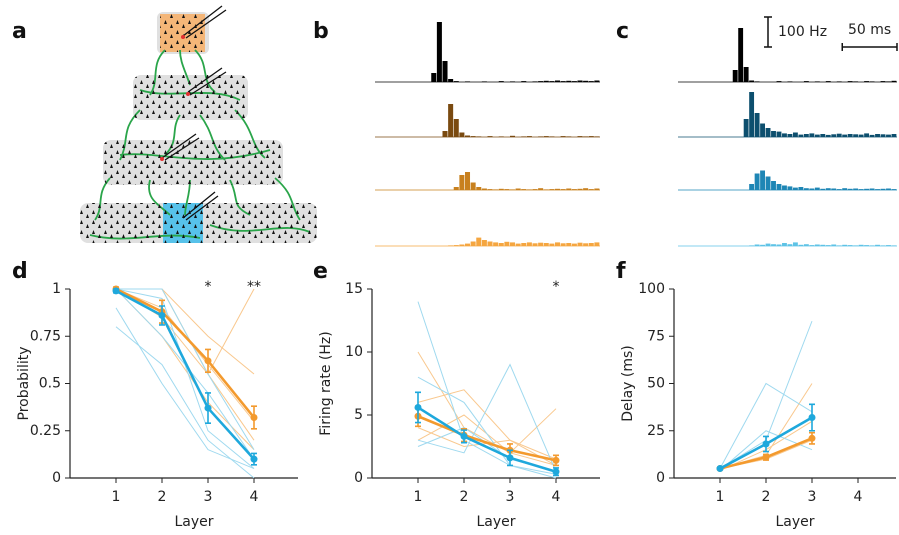  What do you see at coordinates (50, 384) in the screenshot?
I see `y-tick-label: 0.5` at bounding box center [50, 384].